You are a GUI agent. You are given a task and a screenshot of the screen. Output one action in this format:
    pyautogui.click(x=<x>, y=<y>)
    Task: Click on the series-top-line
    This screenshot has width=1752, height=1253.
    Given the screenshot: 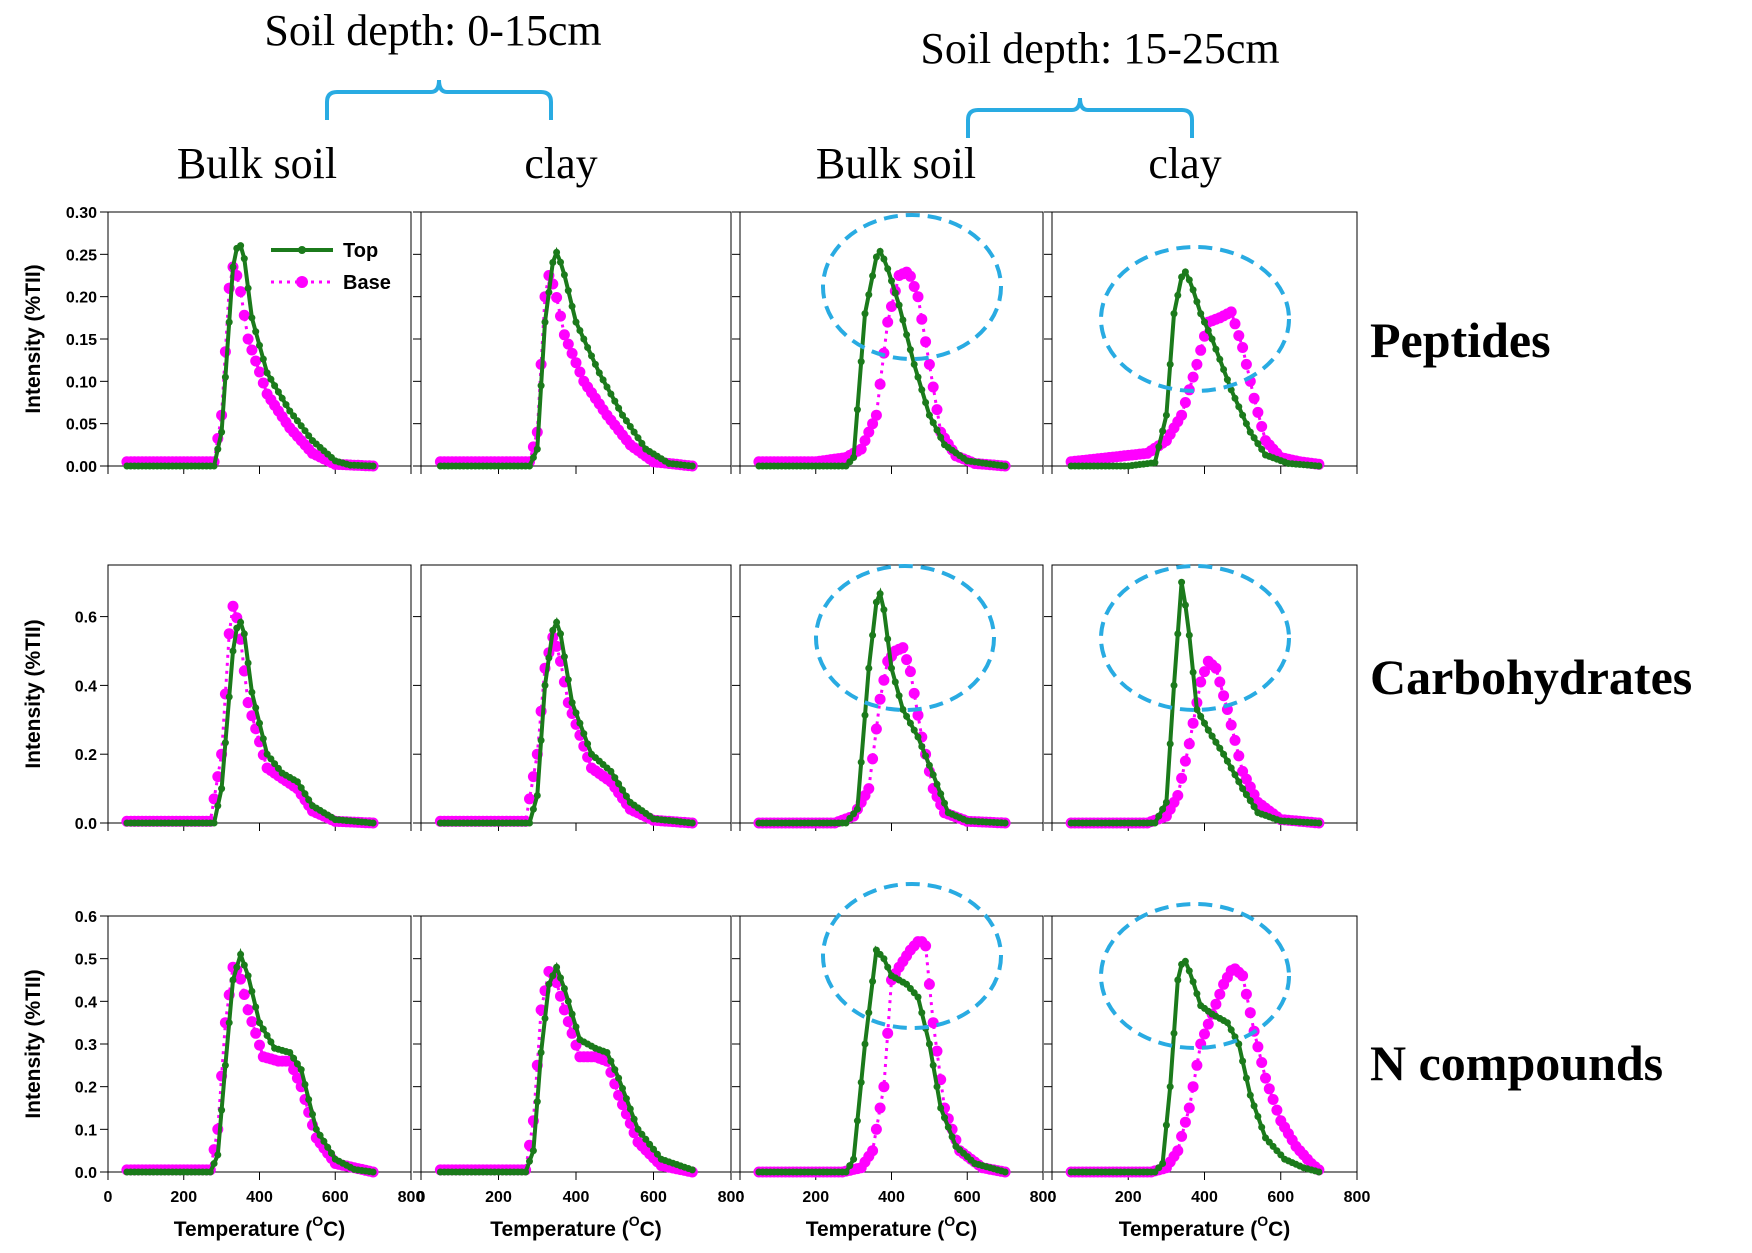 What is the action you would take?
    pyautogui.click(x=250, y=355)
    